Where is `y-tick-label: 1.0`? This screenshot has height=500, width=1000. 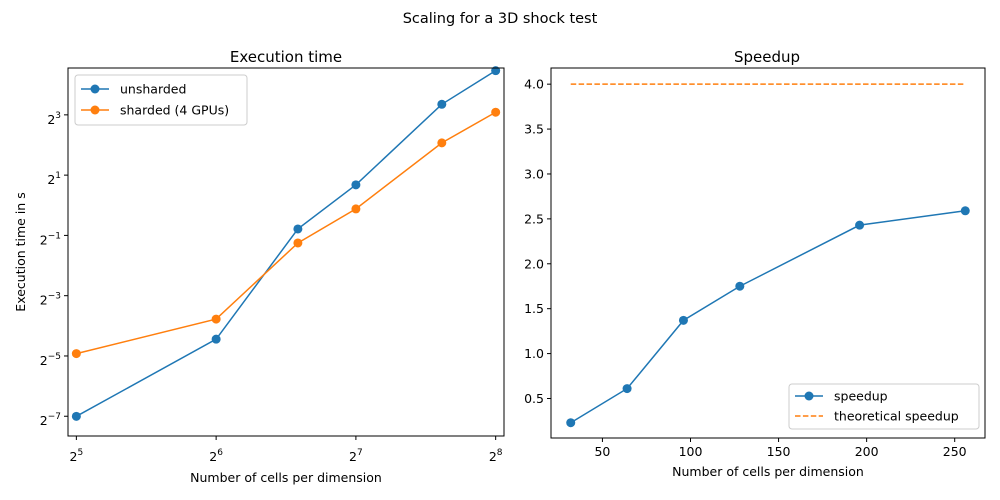
y-tick-label: 1.0 is located at coordinates (534, 353).